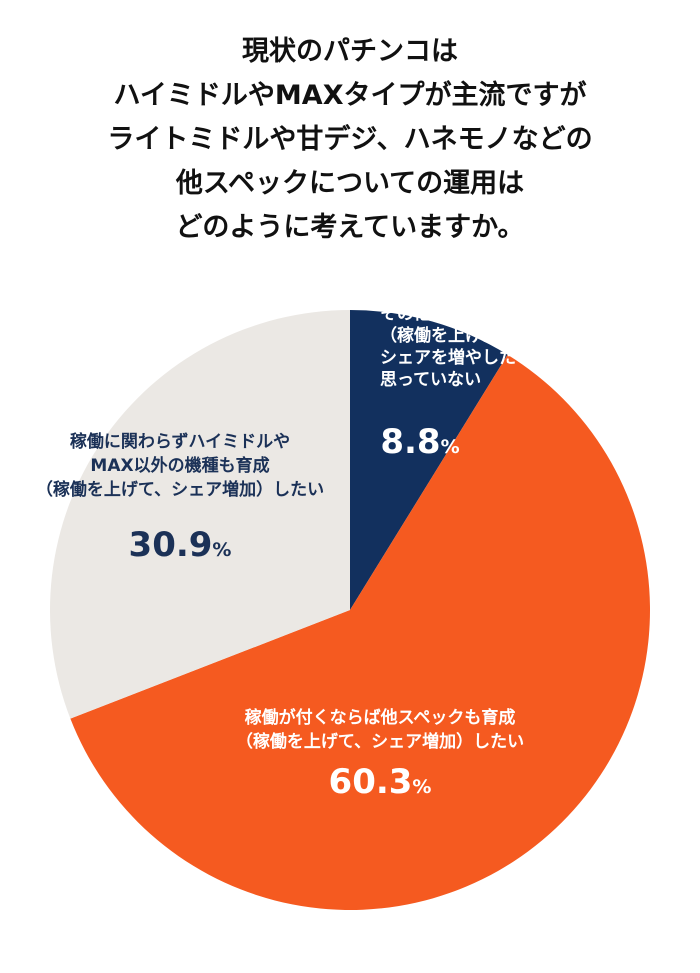  What do you see at coordinates (456, 335) in the screenshot?
I see `slice-1-label-line-2: （稼働を上げたい、` at bounding box center [456, 335].